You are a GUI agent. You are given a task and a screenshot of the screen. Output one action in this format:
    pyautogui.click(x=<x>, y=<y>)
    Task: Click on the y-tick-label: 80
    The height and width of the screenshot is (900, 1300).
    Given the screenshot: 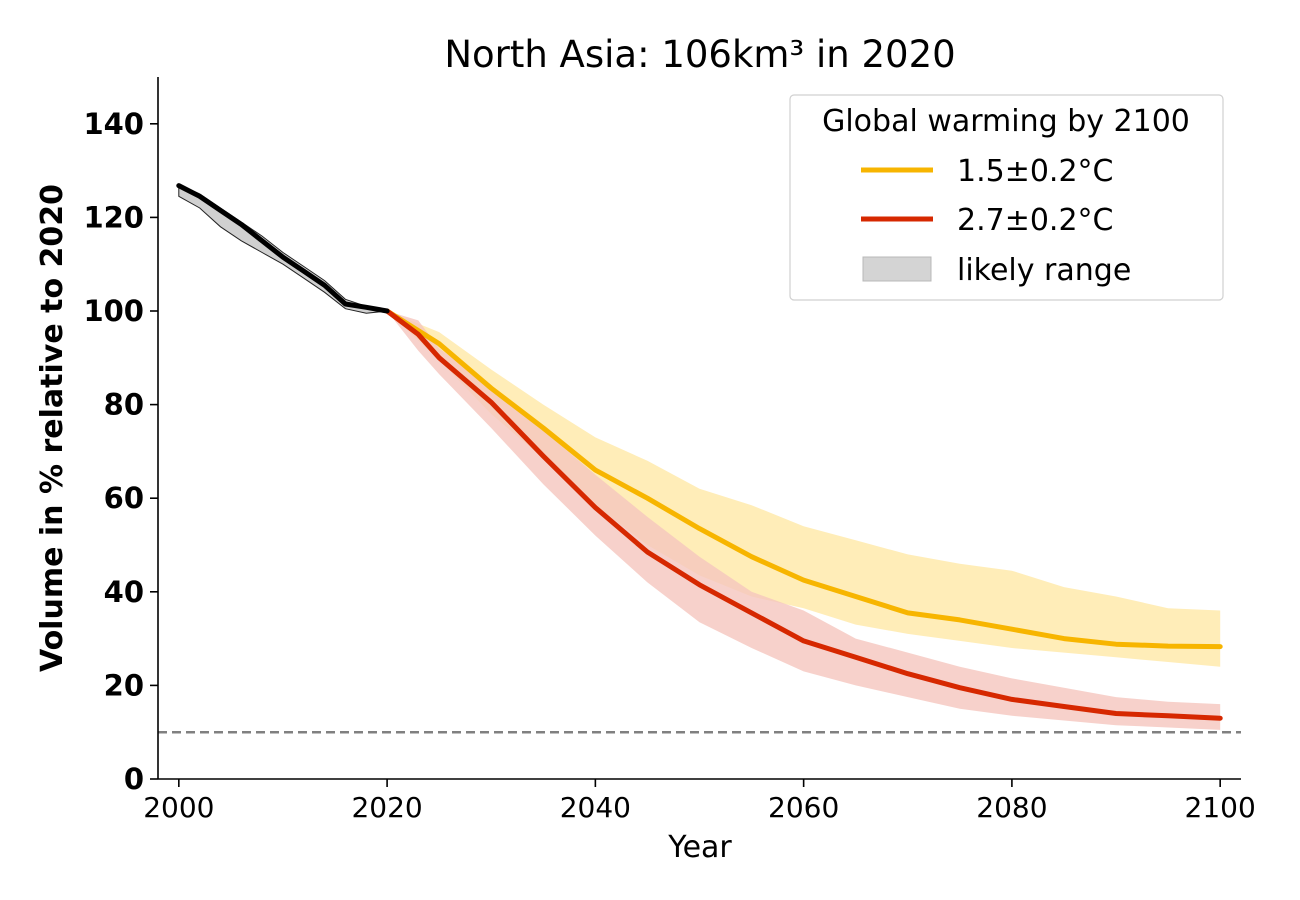 What is the action you would take?
    pyautogui.click(x=124, y=405)
    